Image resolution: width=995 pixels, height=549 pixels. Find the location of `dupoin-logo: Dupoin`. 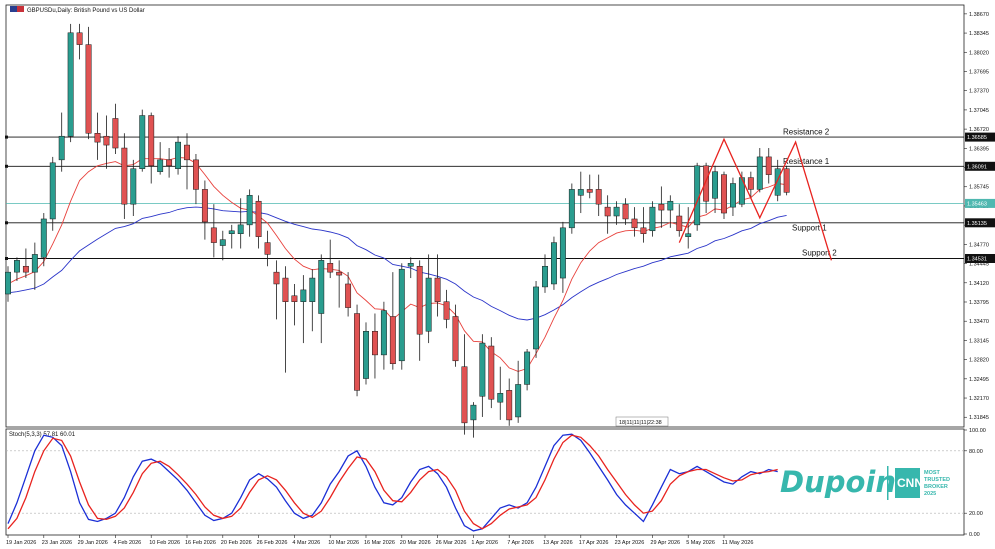

dupoin-logo: Dupoin is located at coordinates (838, 482).